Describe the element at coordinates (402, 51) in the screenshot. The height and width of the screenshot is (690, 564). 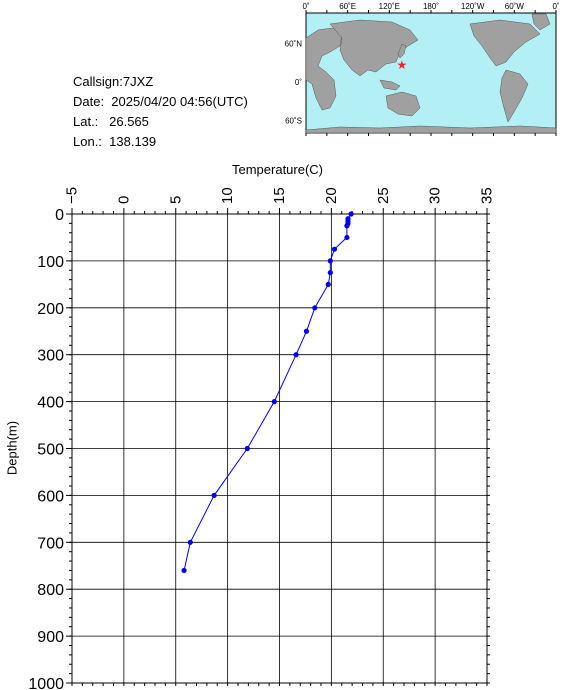
I see `land-japan` at that location.